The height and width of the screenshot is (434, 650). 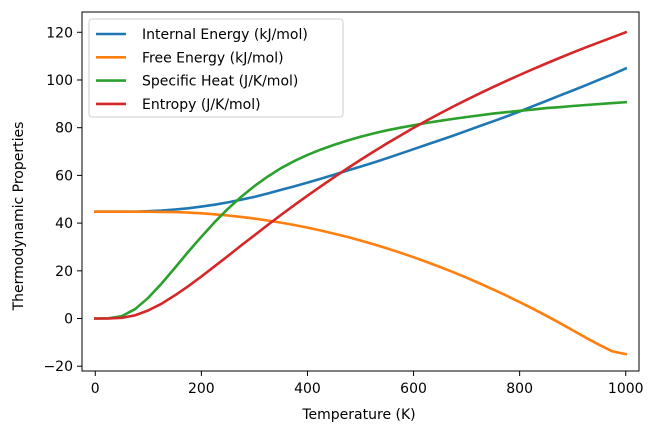 I want to click on x-tick-label: 1000, so click(x=626, y=389).